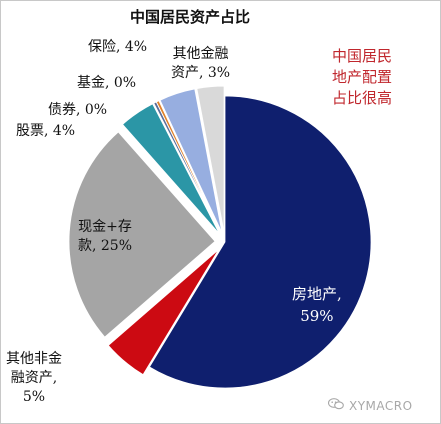 The height and width of the screenshot is (424, 441). Describe the element at coordinates (317, 294) in the screenshot. I see `label-real-estate-name: 房地产,` at that location.